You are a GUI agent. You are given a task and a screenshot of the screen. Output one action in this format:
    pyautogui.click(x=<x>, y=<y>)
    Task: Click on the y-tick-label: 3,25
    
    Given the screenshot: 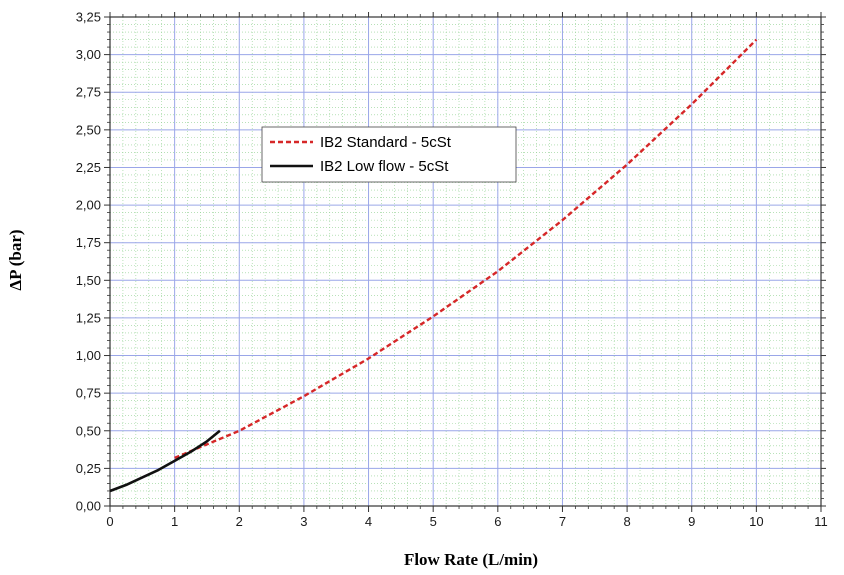 What is the action you would take?
    pyautogui.click(x=88, y=17)
    